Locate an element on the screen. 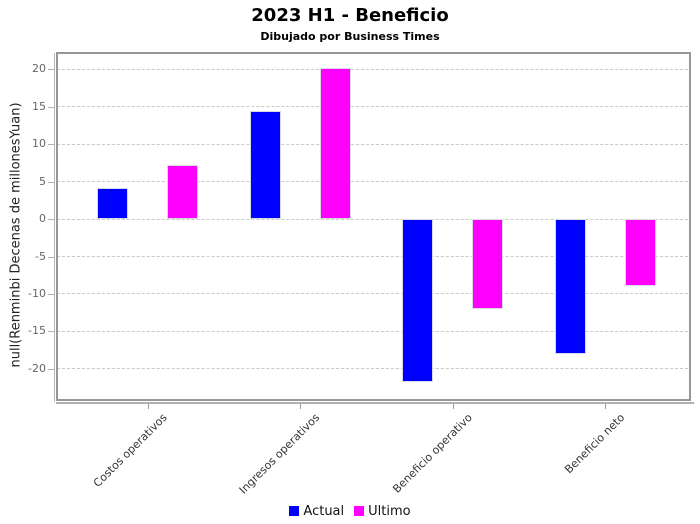  y-axis-line is located at coordinates (54, 227).